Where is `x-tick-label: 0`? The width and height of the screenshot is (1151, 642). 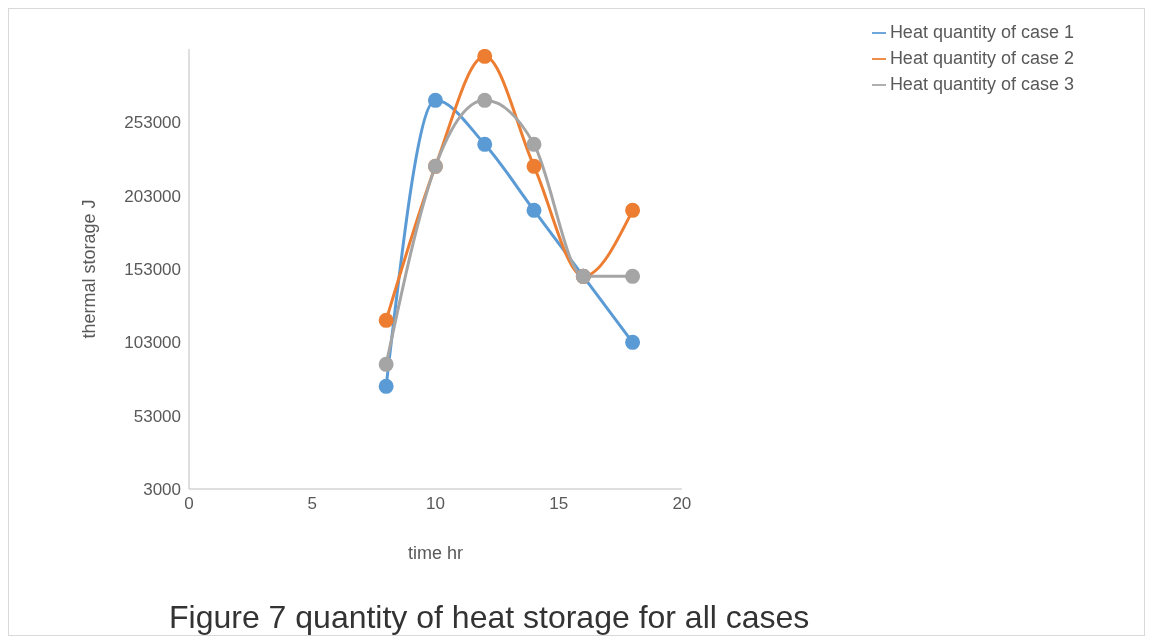
x-tick-label: 0 is located at coordinates (189, 504).